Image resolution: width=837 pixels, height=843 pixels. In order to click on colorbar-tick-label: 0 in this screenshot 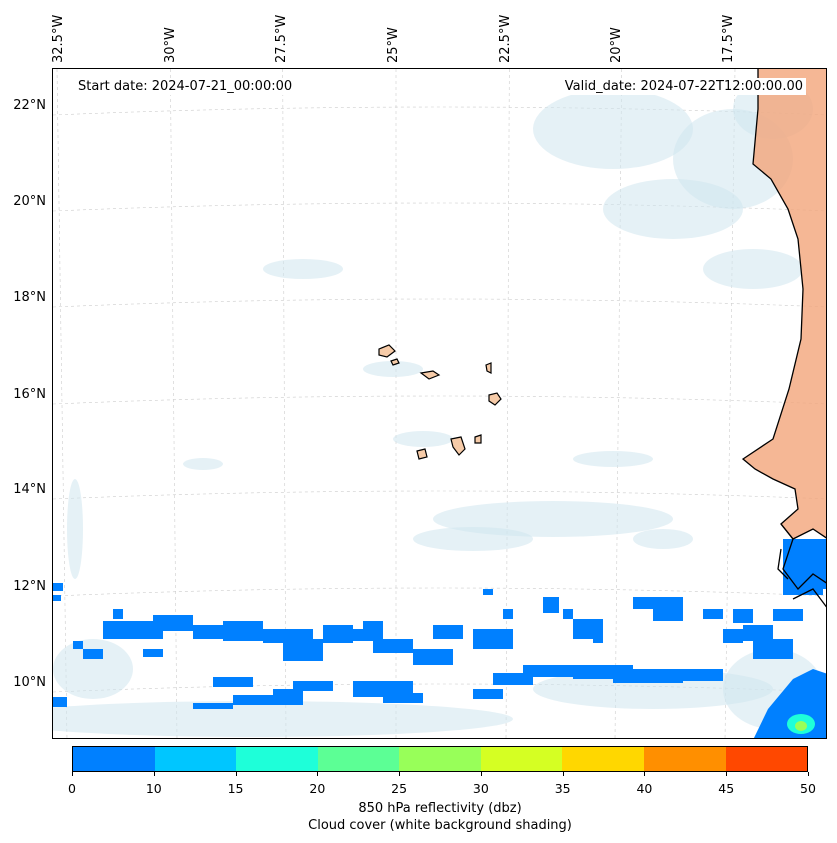, I will do `click(72, 788)`.